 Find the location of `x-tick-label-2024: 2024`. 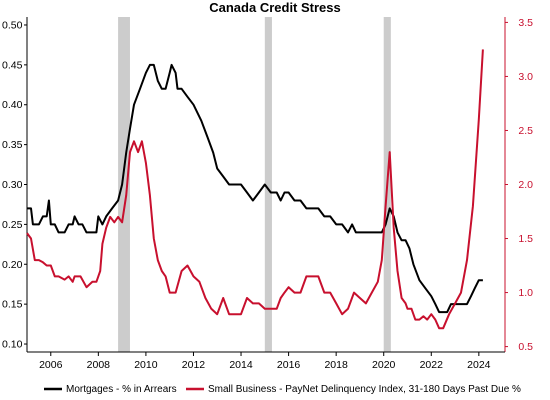

x-tick-label-2024: 2024 is located at coordinates (479, 365).